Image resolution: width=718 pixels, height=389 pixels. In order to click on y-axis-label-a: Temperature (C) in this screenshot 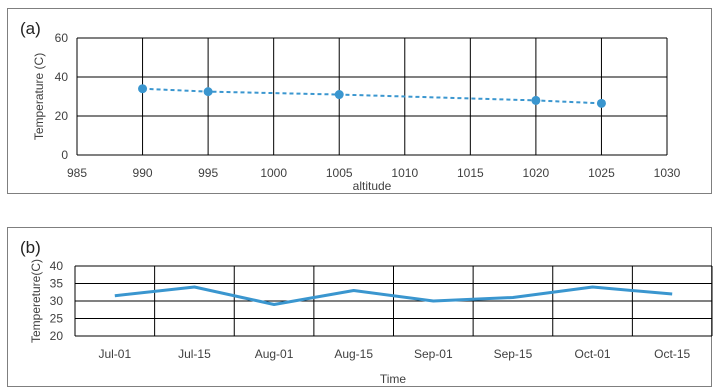, I will do `click(39, 96)`.